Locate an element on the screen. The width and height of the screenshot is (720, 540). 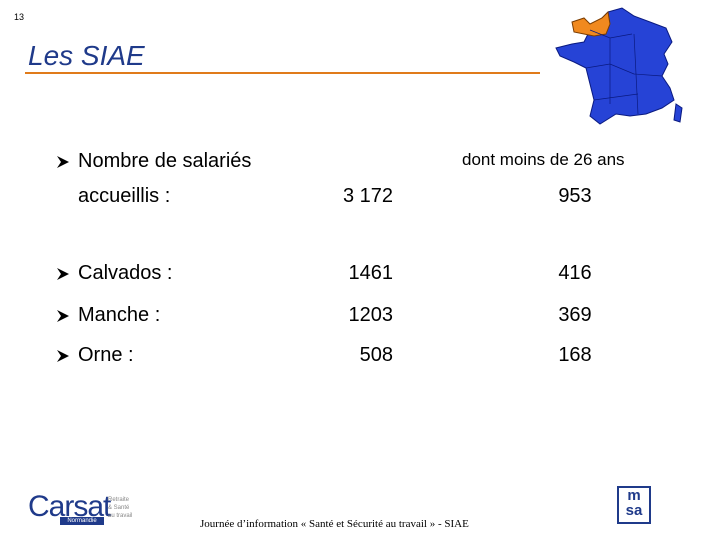
msa-letter: sa is located at coordinates (634, 510).